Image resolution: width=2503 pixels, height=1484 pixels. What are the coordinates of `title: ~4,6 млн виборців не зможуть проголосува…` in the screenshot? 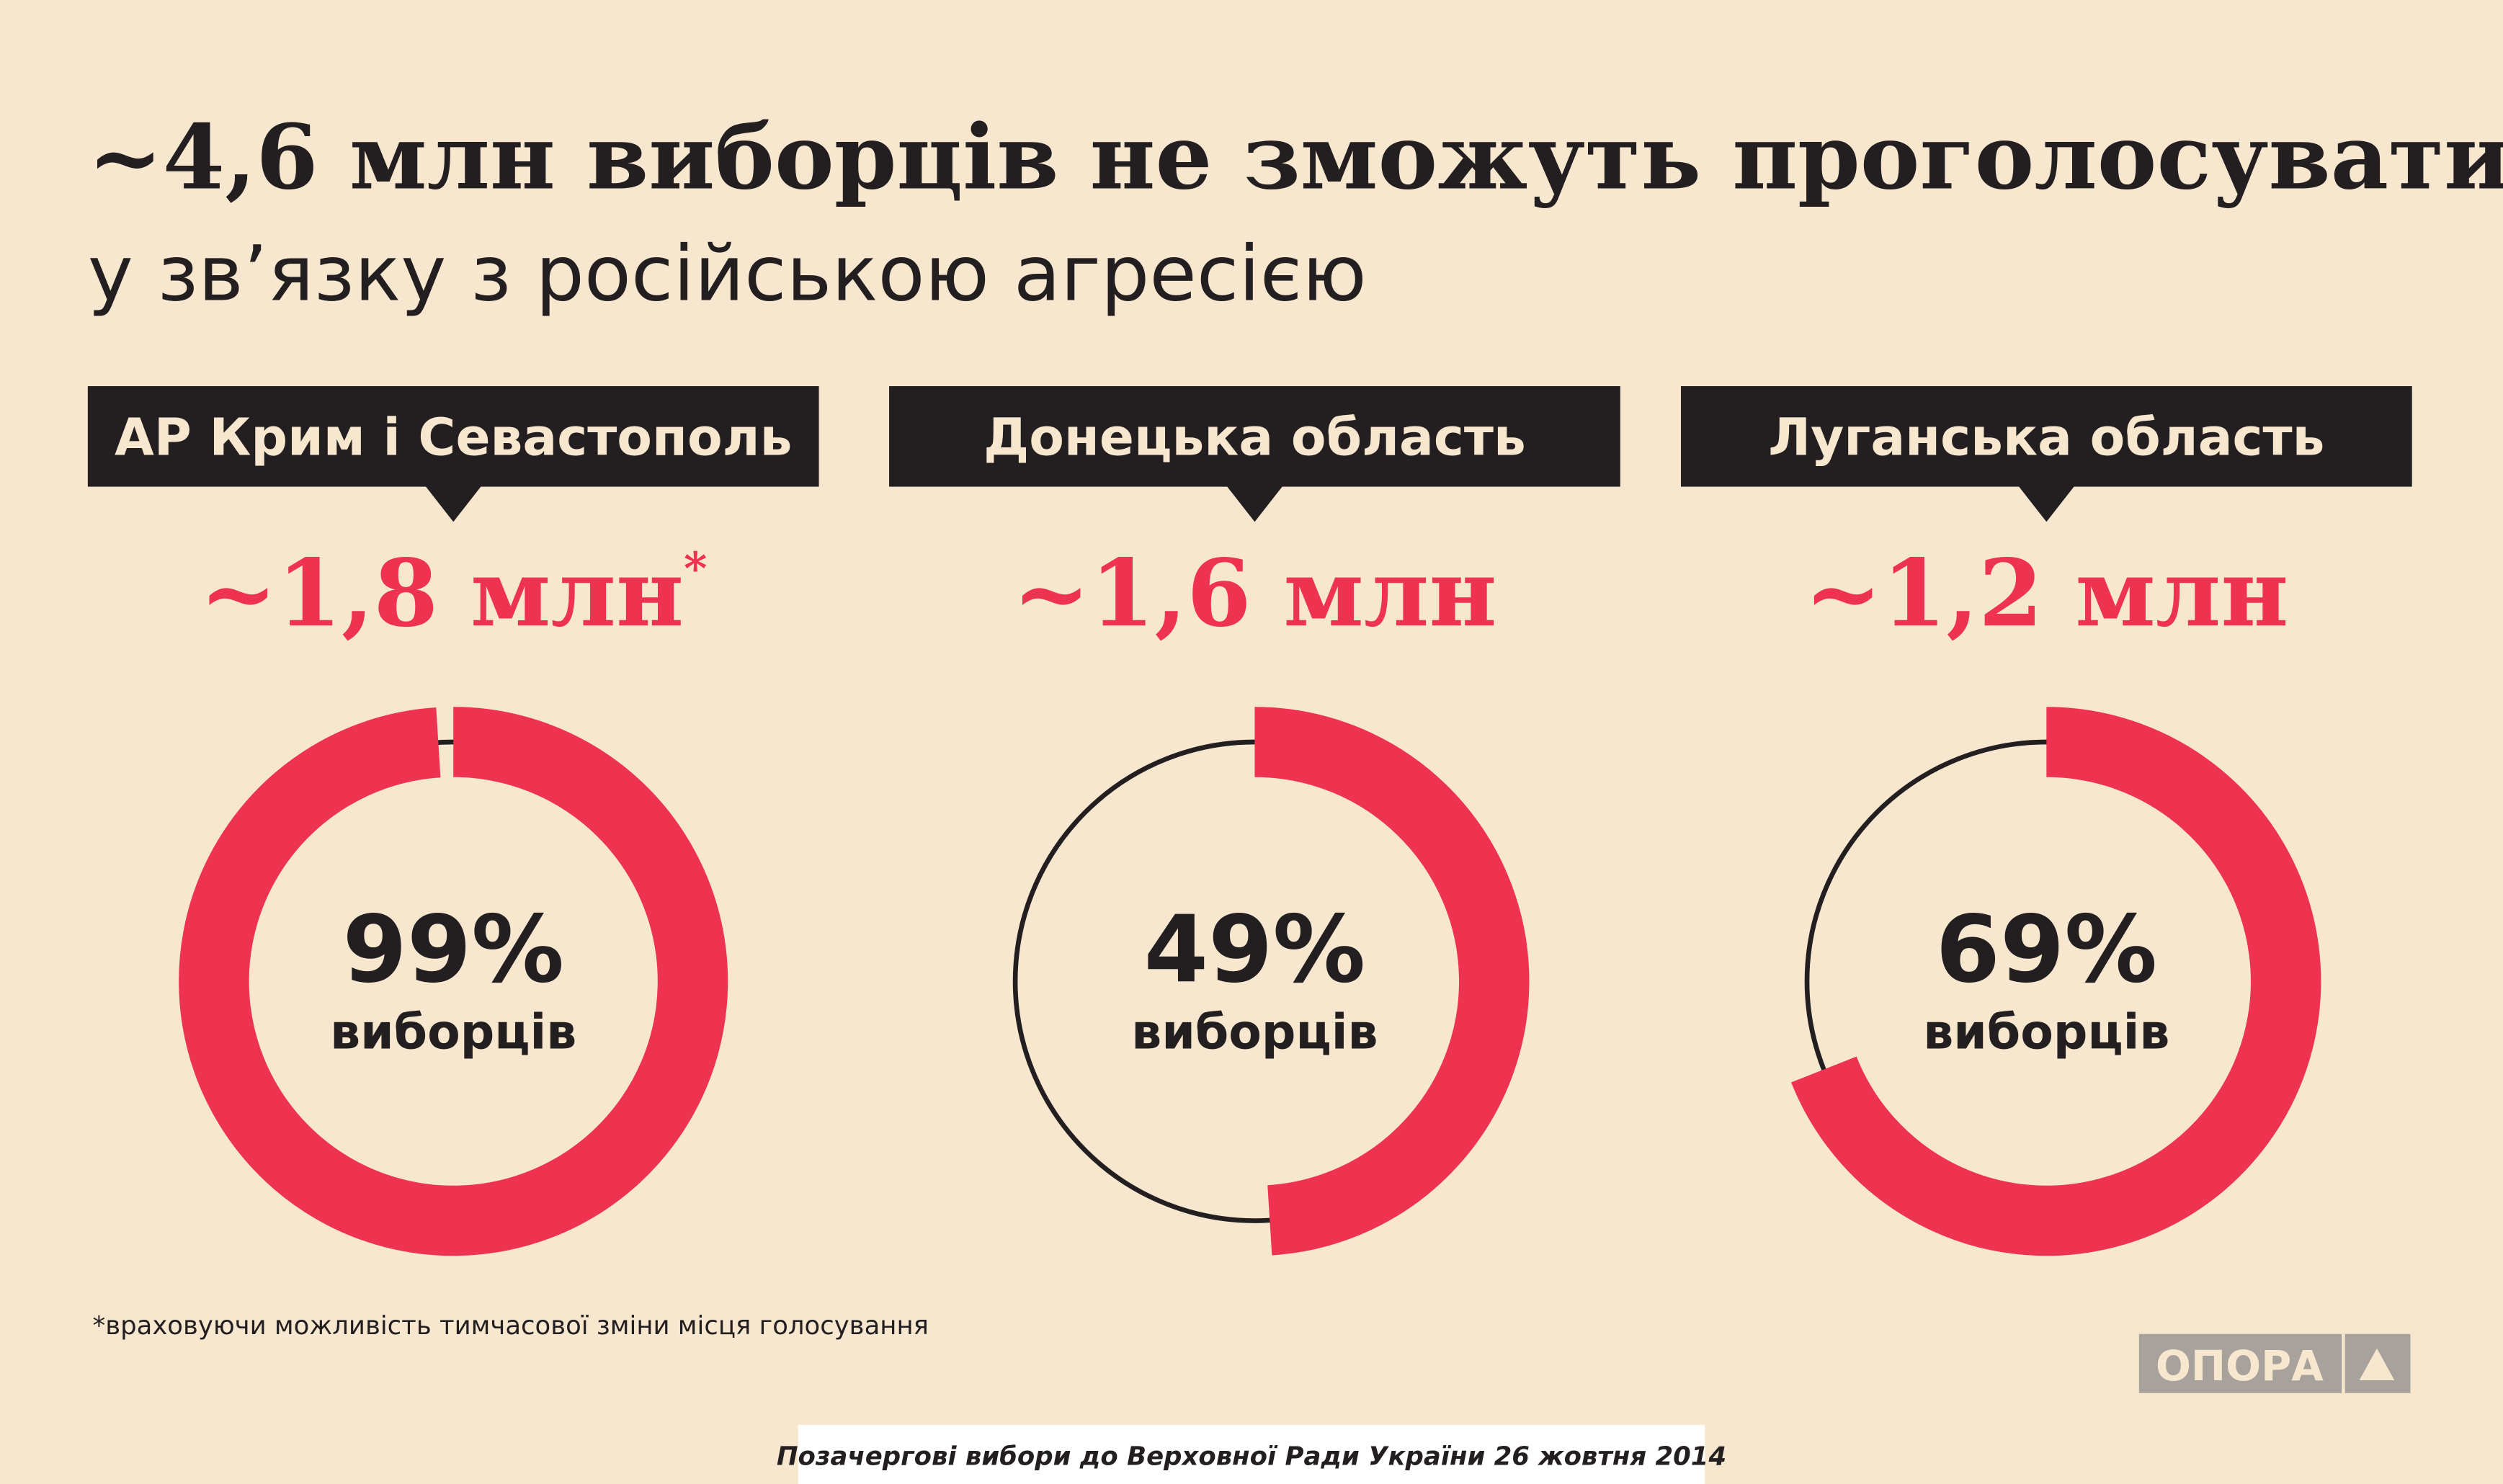 It's located at (1295, 157).